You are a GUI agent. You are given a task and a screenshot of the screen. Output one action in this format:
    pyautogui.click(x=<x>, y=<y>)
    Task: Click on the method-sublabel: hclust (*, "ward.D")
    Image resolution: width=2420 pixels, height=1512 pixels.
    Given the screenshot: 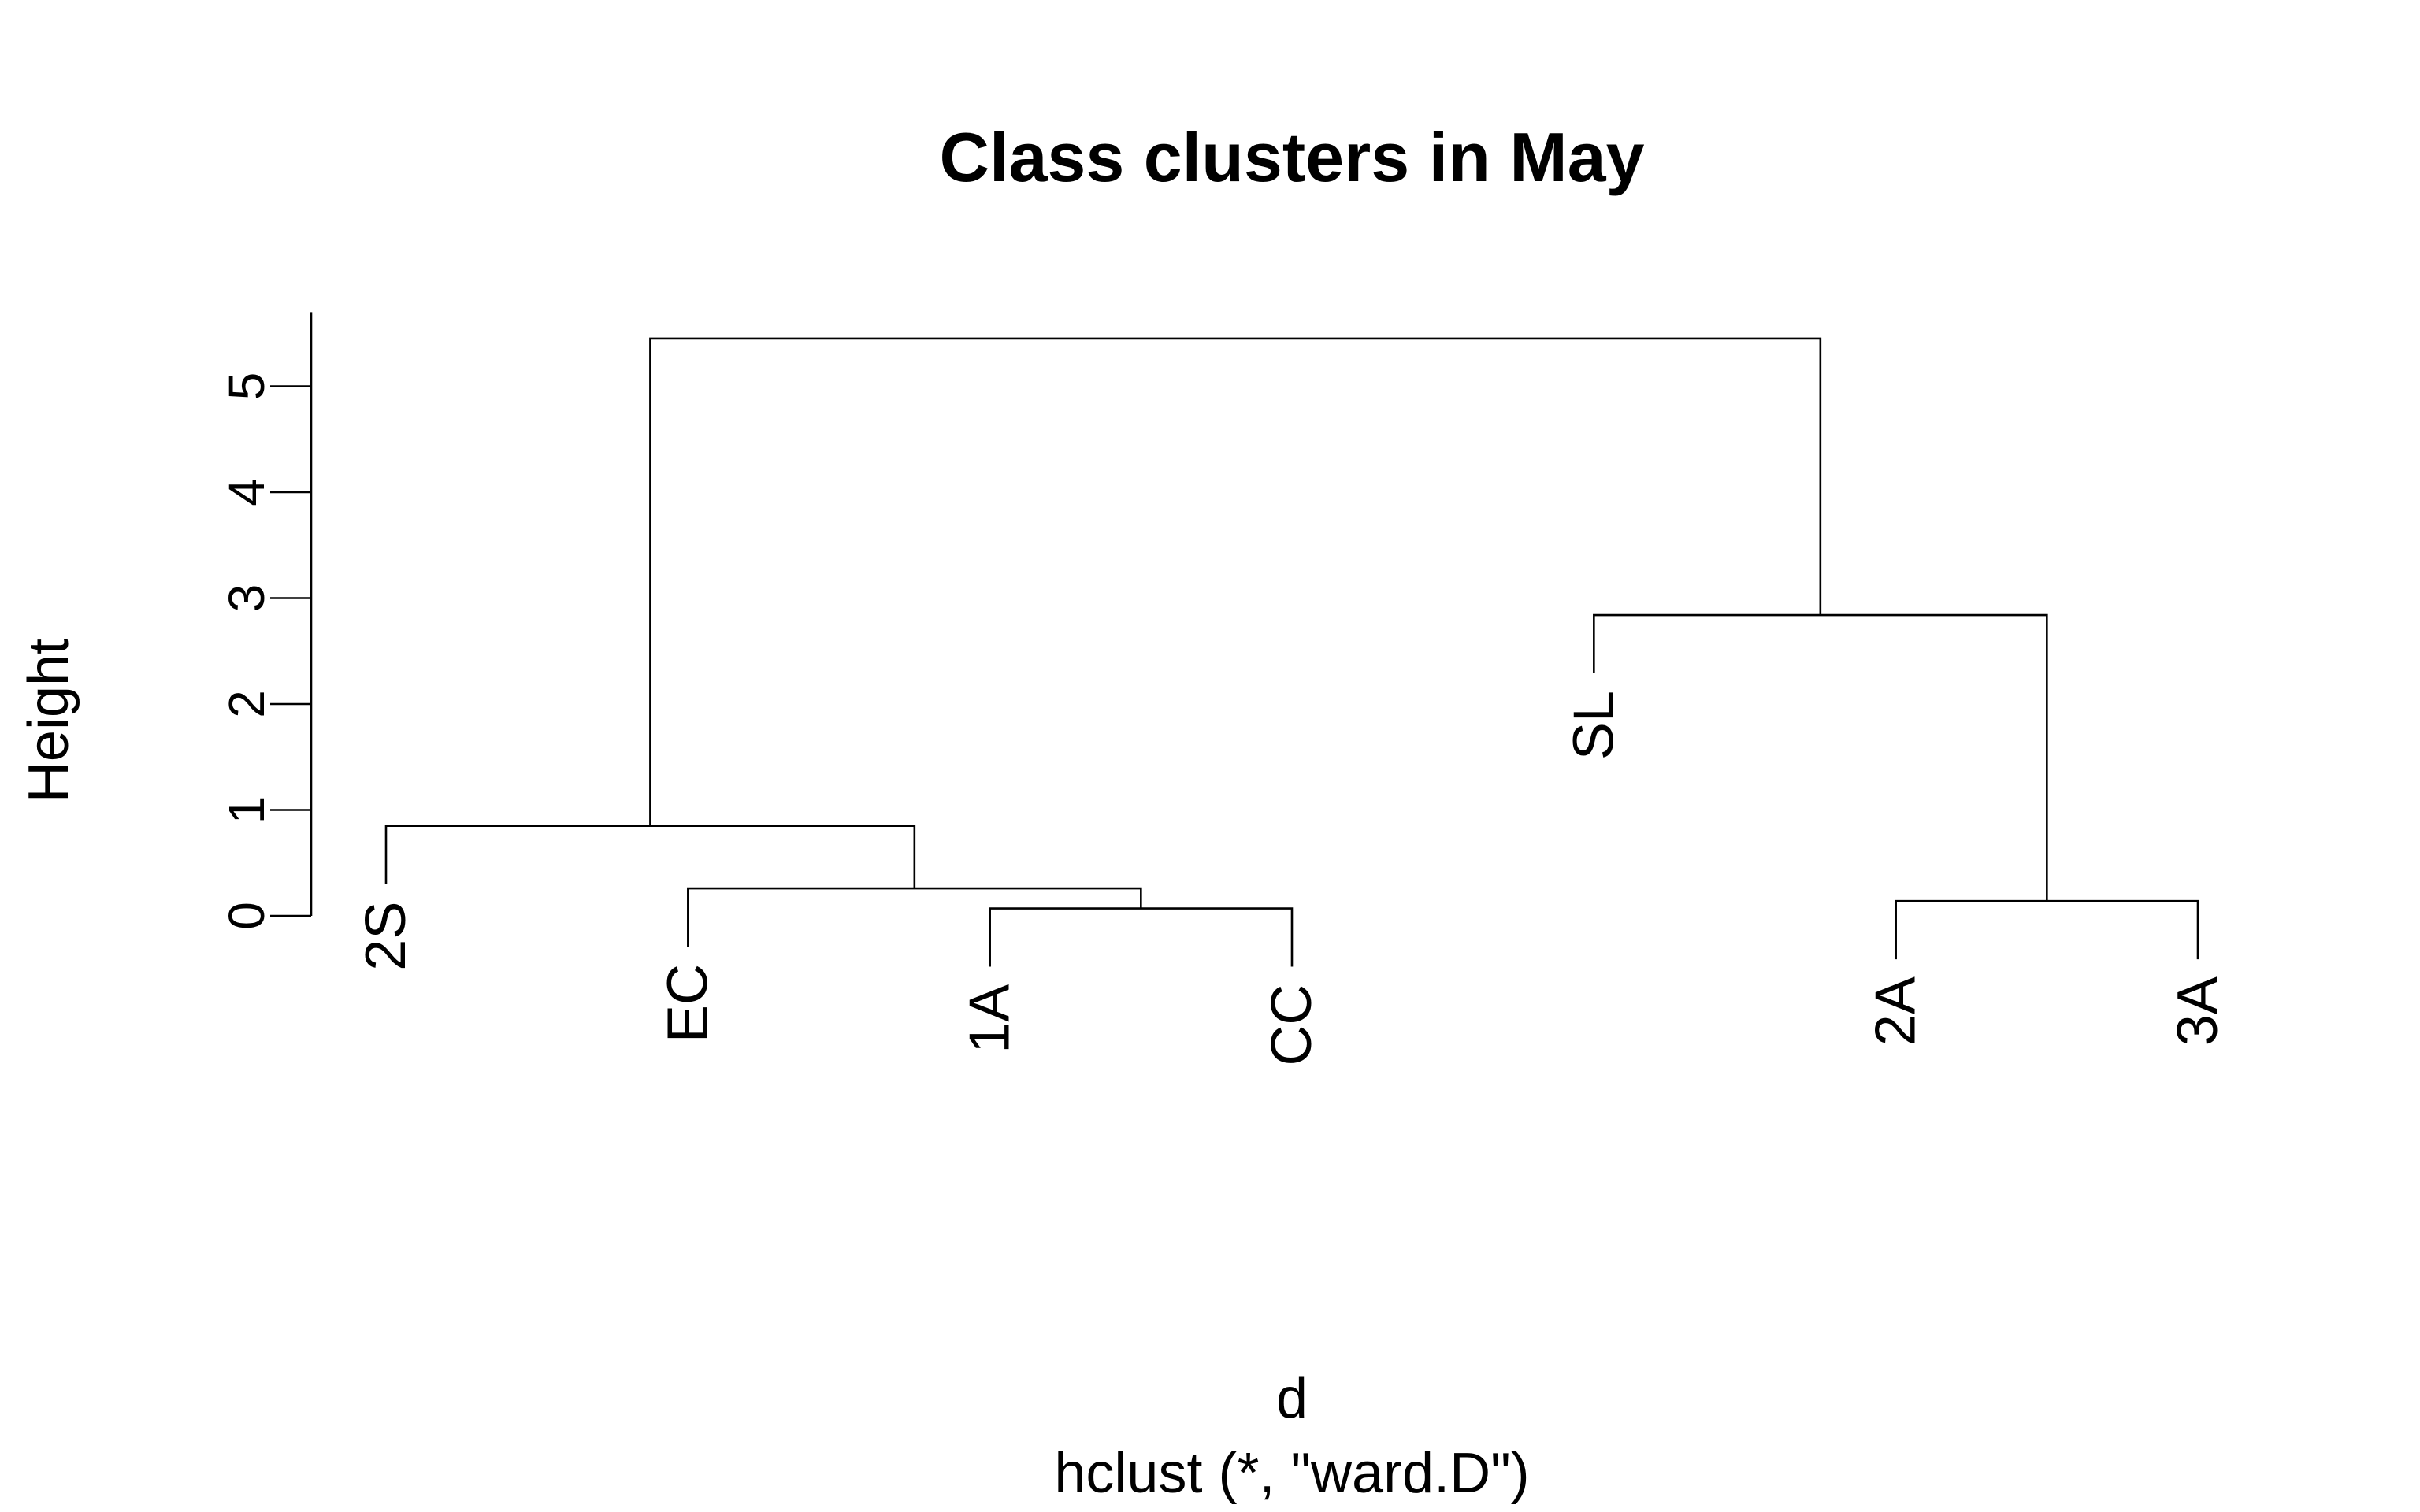 What is the action you would take?
    pyautogui.click(x=1291, y=1473)
    